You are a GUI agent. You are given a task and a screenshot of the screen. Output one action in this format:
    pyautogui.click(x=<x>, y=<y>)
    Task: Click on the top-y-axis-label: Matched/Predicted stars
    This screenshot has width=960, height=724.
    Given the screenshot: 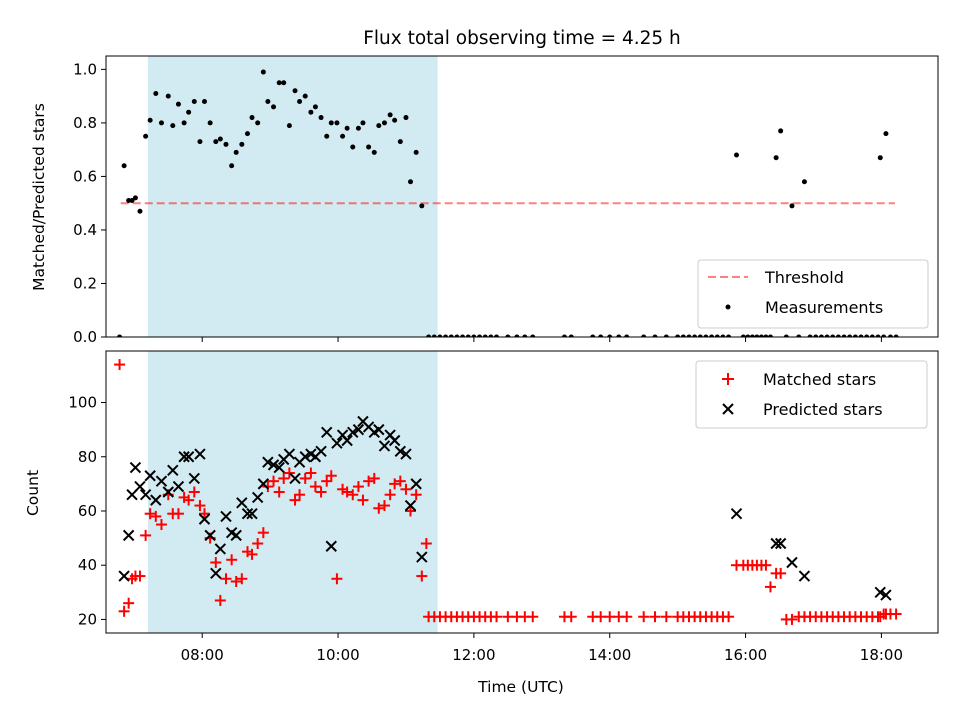 What is the action you would take?
    pyautogui.click(x=39, y=197)
    